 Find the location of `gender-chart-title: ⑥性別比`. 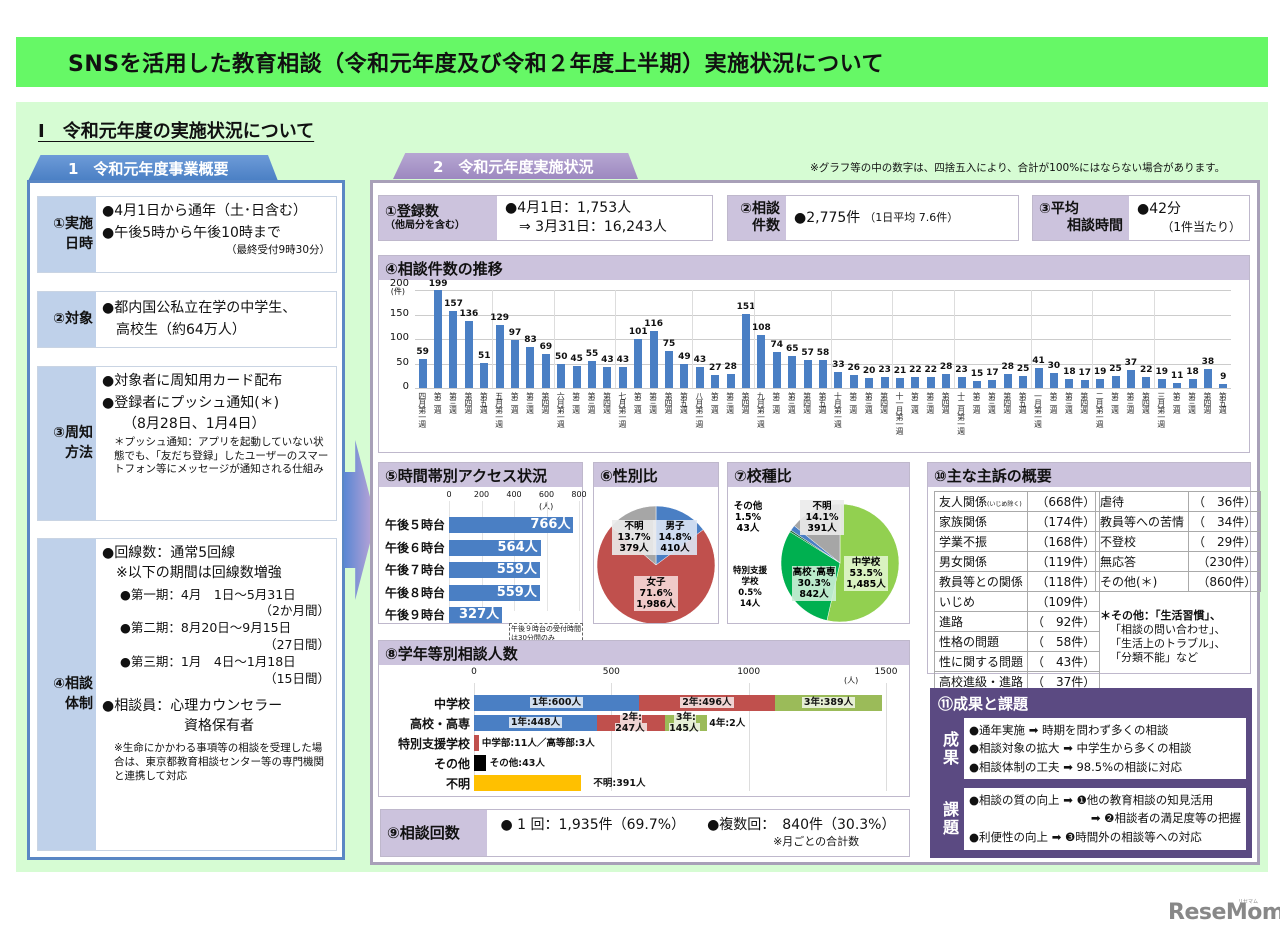

gender-chart-title: ⑥性別比 is located at coordinates (656, 475).